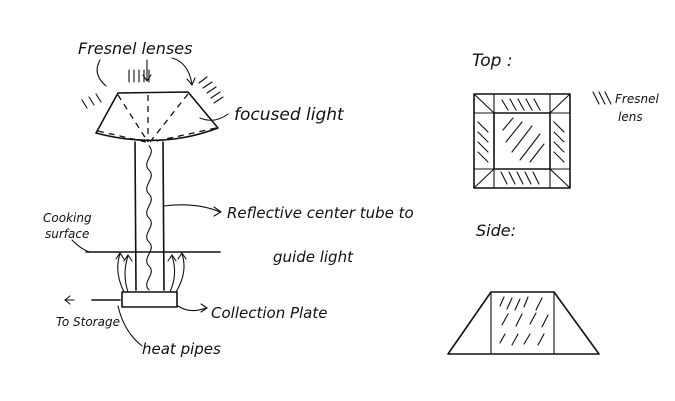 The height and width of the screenshot is (401, 675). What do you see at coordinates (625, 107) in the screenshot?
I see `fresnel-legend: Fresnel lens` at bounding box center [625, 107].